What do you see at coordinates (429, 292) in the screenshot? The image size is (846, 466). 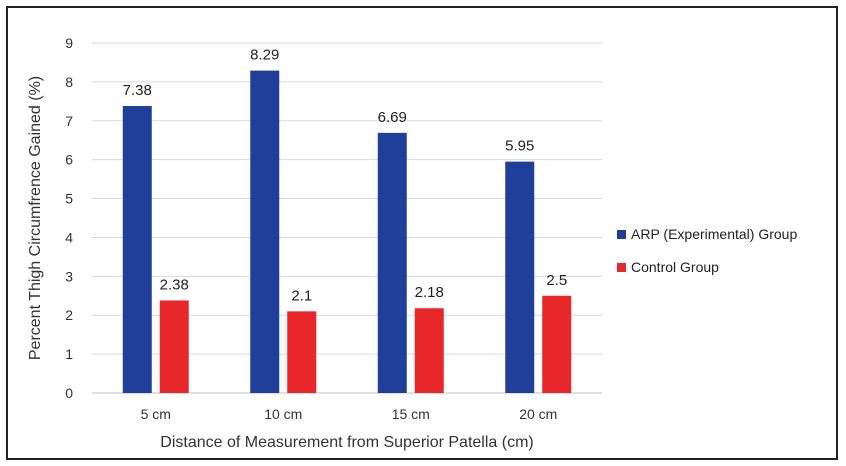 I see `data-label: 2.18` at bounding box center [429, 292].